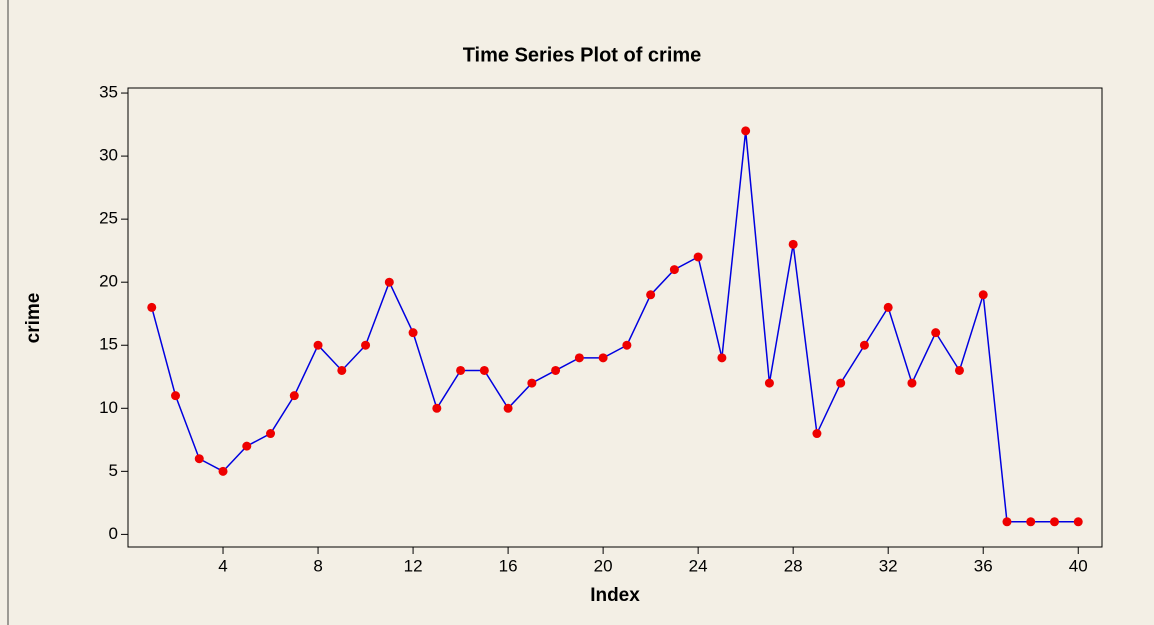  Describe the element at coordinates (113, 533) in the screenshot. I see `y-tick-label: 0` at that location.